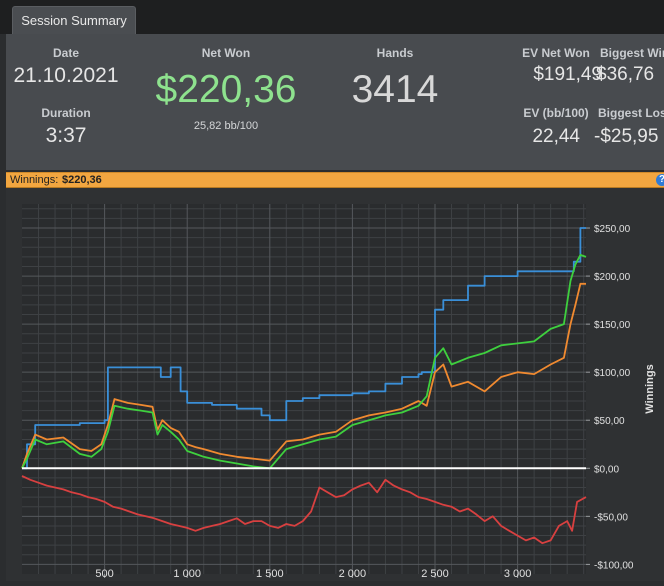  What do you see at coordinates (556, 113) in the screenshot?
I see `ev-bb-label: EV (bb/100)` at bounding box center [556, 113].